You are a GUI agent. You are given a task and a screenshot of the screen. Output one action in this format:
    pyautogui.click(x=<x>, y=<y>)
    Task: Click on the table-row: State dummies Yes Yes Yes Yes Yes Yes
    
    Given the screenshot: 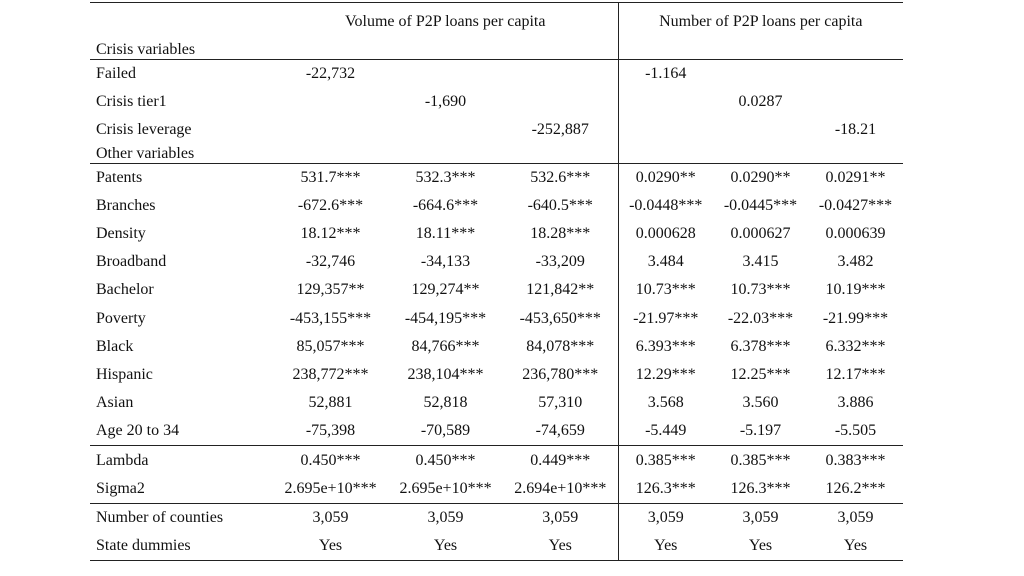 What is the action you would take?
    pyautogui.click(x=497, y=547)
    